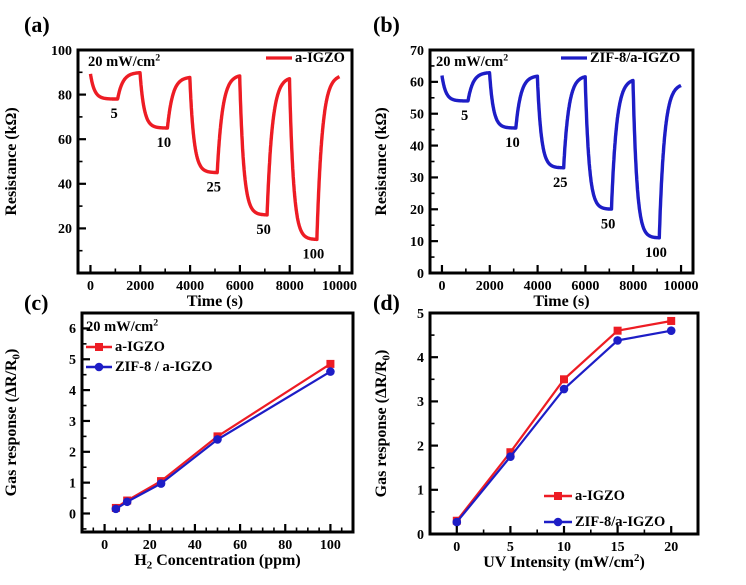 Image resolution: width=746 pixels, height=585 pixels. I want to click on legend: a-IGZO ZIF-8 / a-IGZO, so click(149, 357).